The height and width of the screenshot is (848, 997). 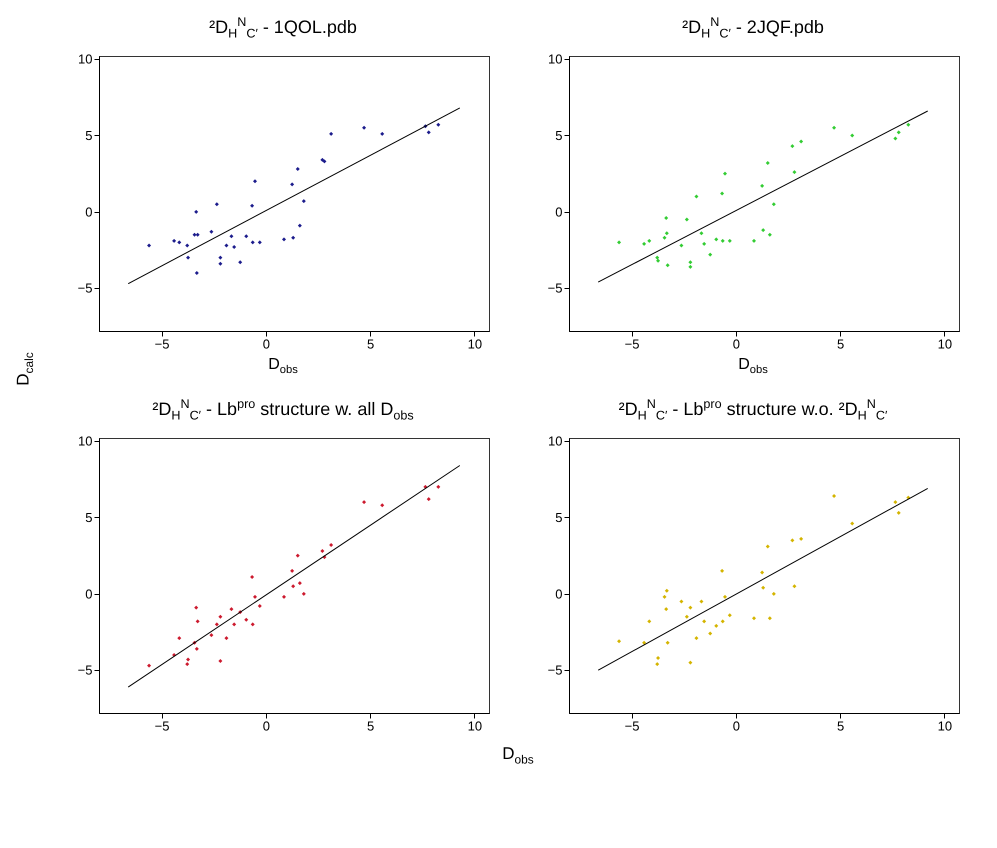 What do you see at coordinates (283, 367) in the screenshot?
I see `x-axis-title: D$_{obs}$` at bounding box center [283, 367].